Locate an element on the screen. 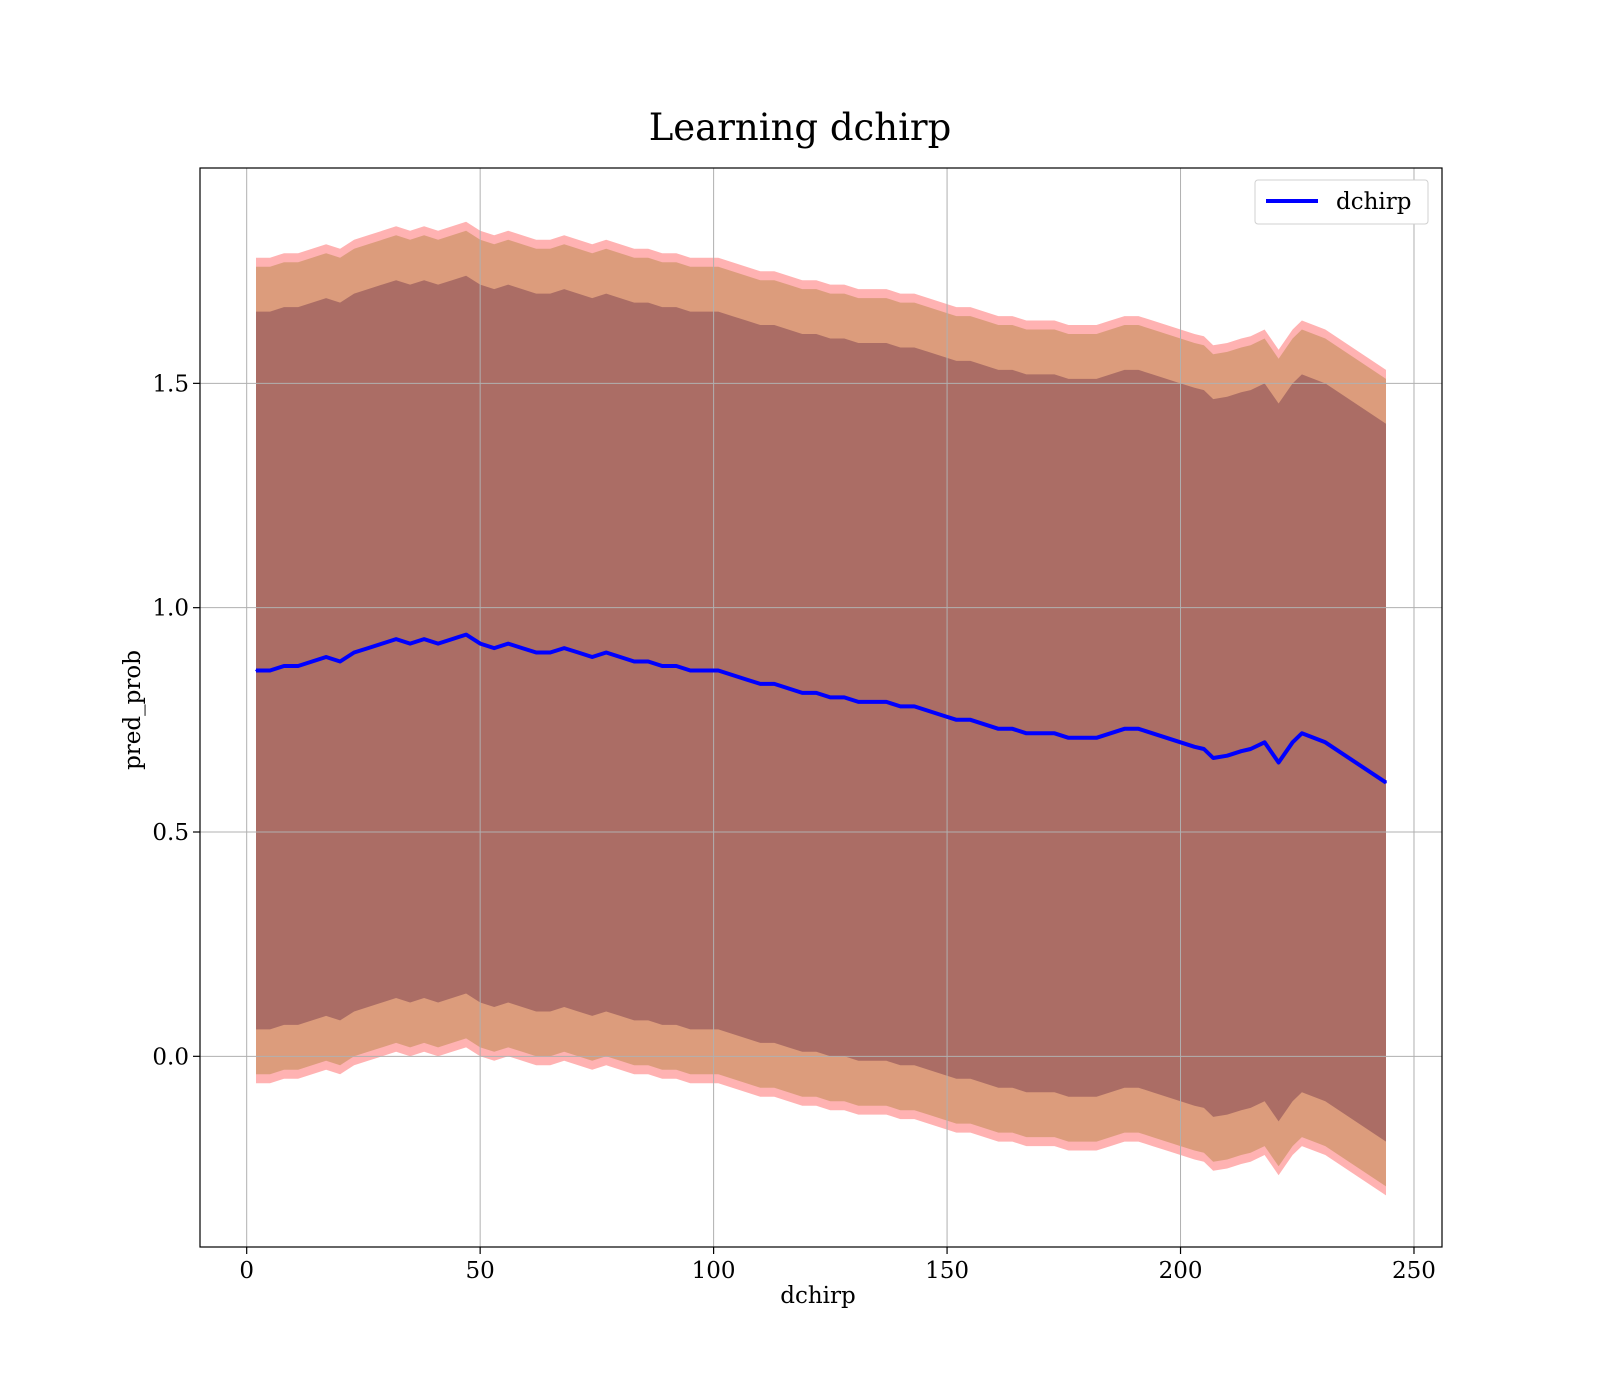  x-tick-label-4: 200 is located at coordinates (1181, 1271).